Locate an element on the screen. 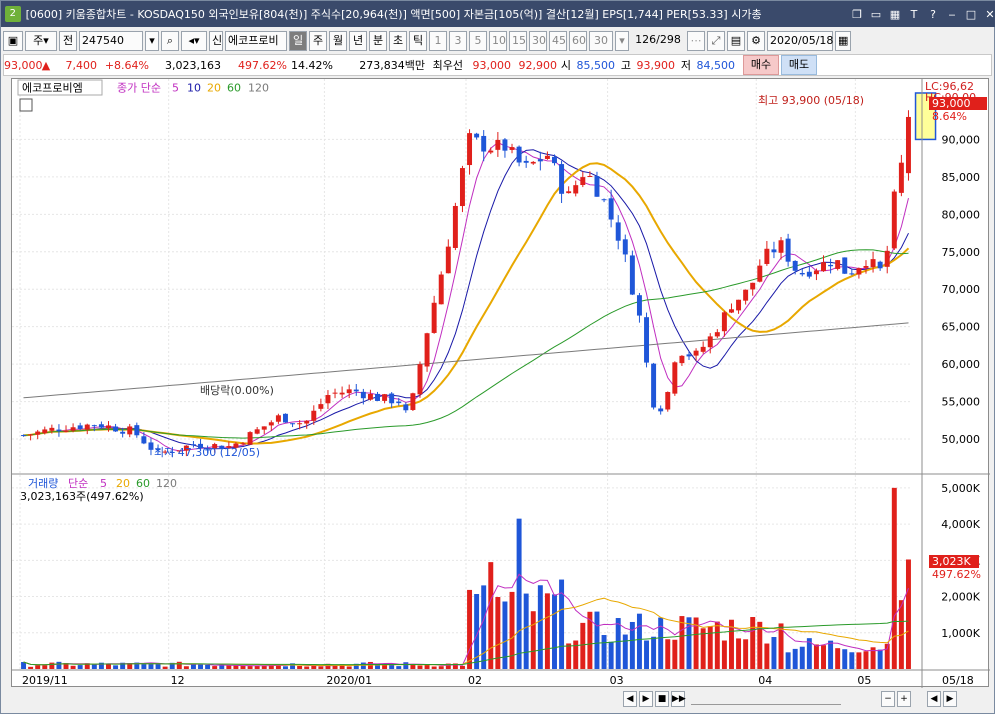 Image resolution: width=995 pixels, height=714 pixels. price-y-tick: 55,000 is located at coordinates (961, 402).